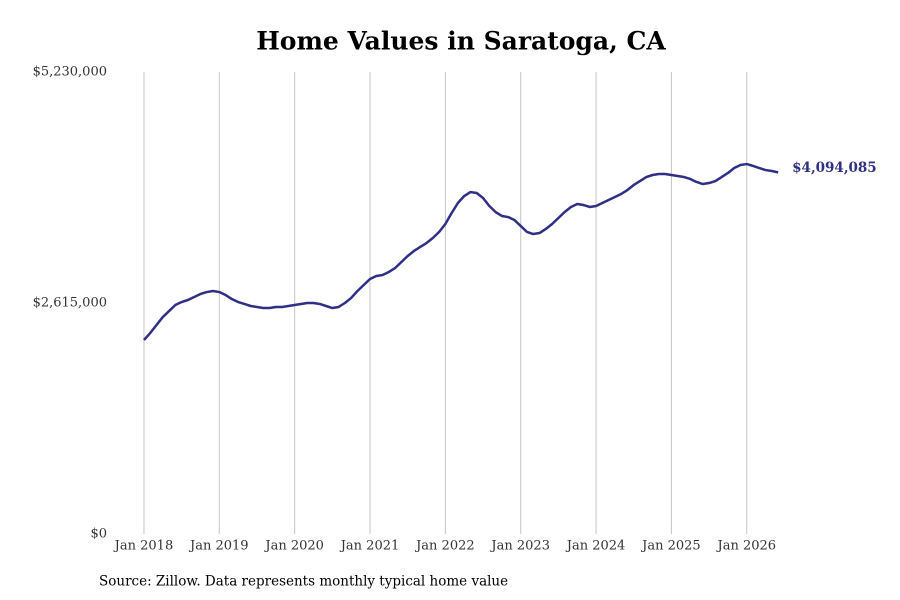  What do you see at coordinates (519, 546) in the screenshot?
I see `x-tick-label: Jan 2023` at bounding box center [519, 546].